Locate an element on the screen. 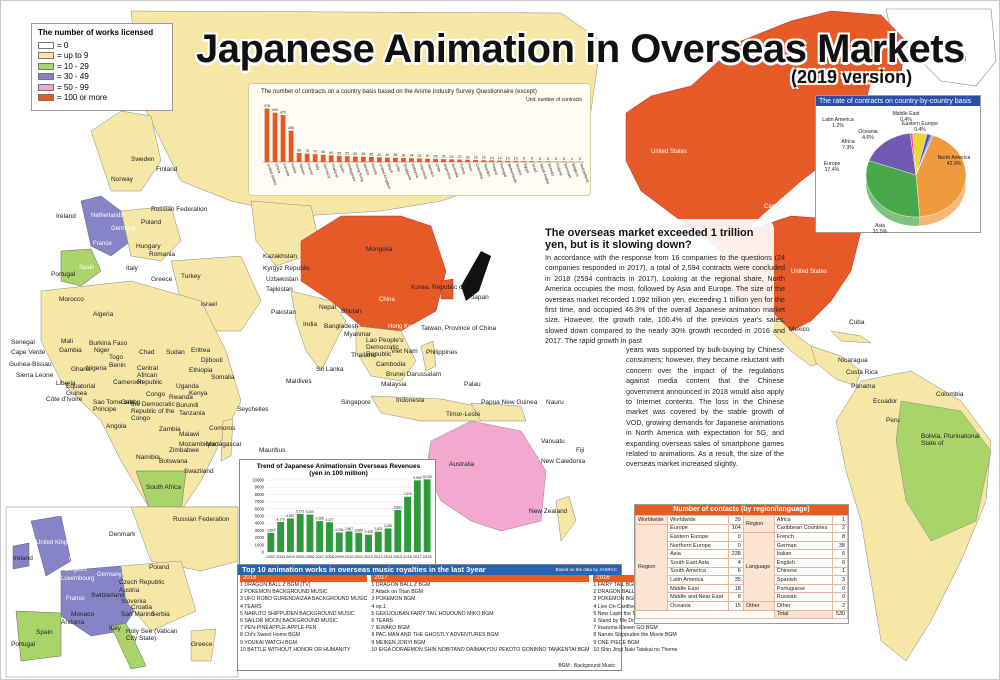  inset-spain is located at coordinates (38, 636).